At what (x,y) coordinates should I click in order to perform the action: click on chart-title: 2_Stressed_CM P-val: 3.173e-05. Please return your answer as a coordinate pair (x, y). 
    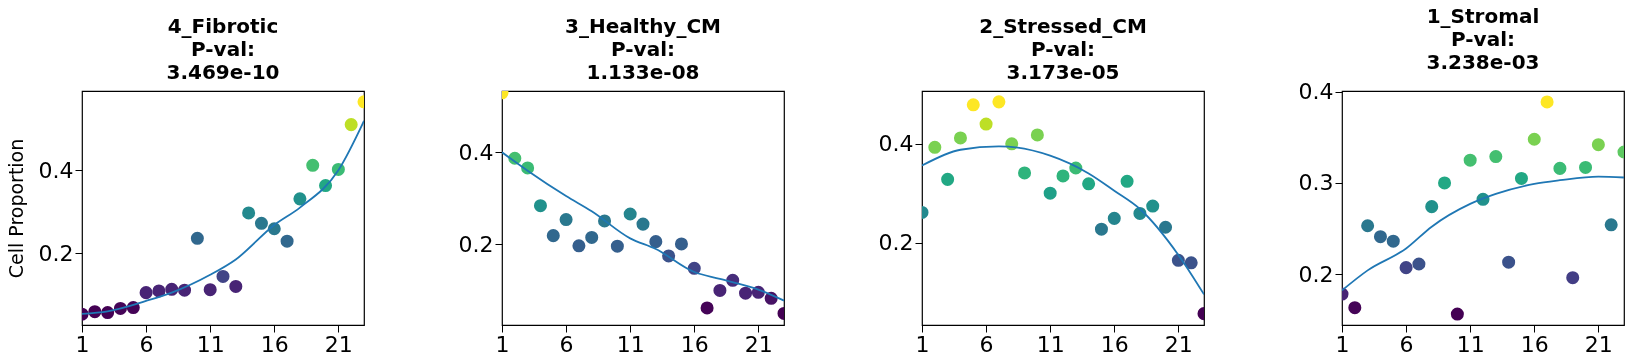
    Looking at the image, I should click on (1063, 49).